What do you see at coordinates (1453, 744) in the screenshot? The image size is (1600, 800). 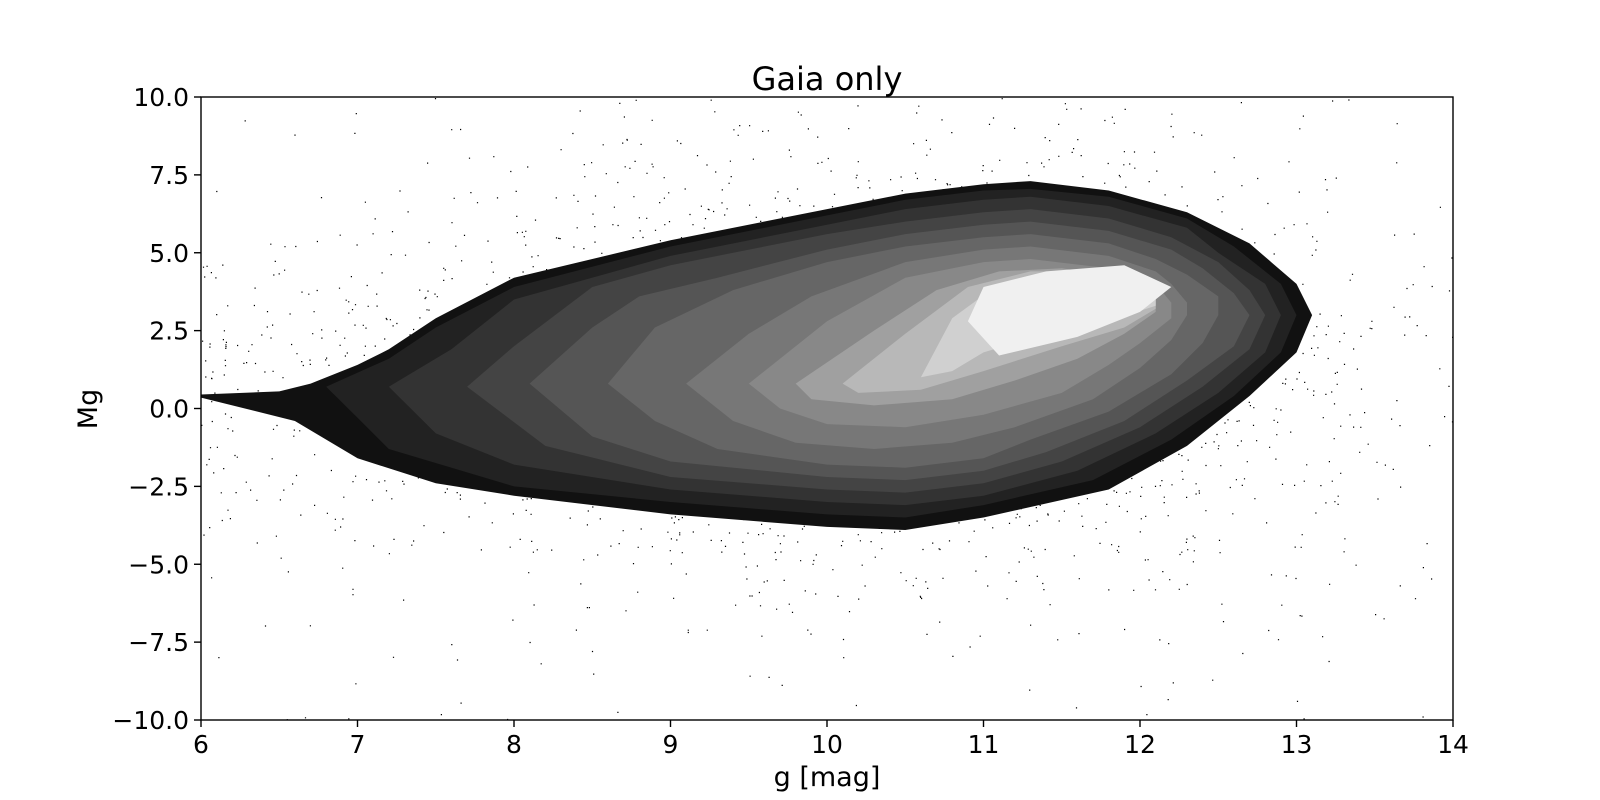 I see `x-tick-label: 14` at bounding box center [1453, 744].